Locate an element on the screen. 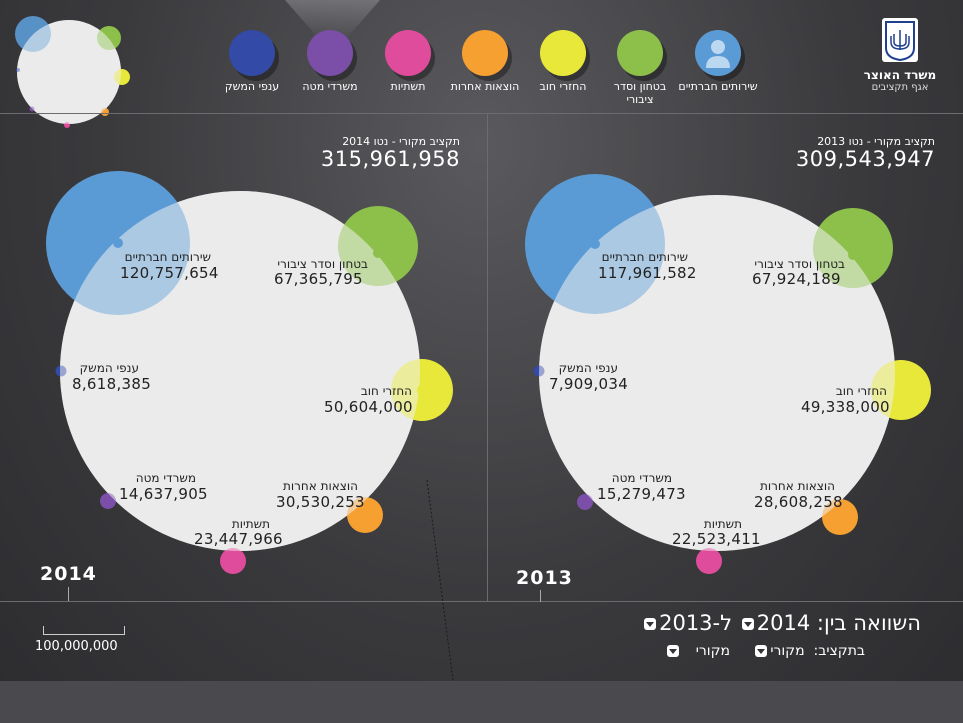 This screenshot has height=723, width=963. compare-controls: השוואה בין: 2014 ל-2013 is located at coordinates (781, 623).